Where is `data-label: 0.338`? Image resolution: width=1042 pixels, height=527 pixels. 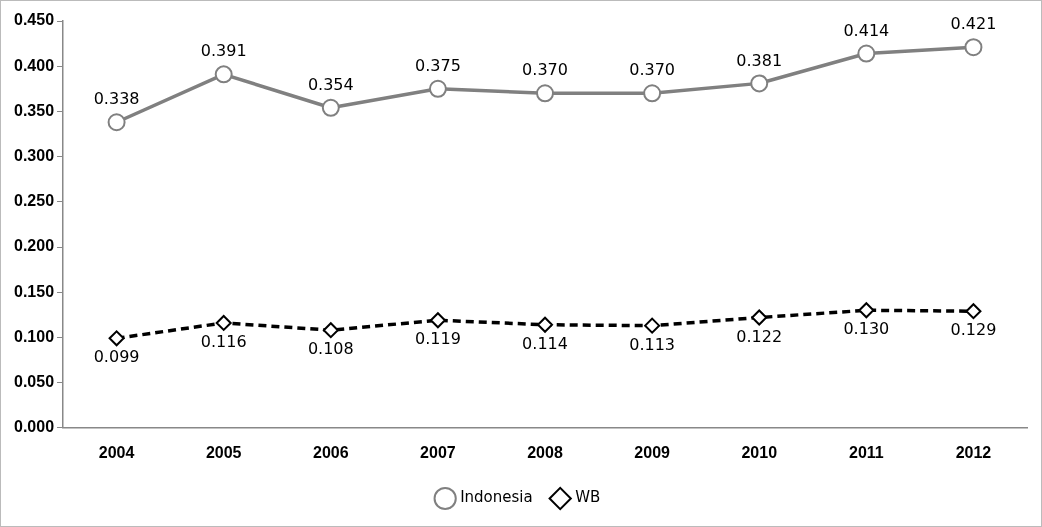 data-label: 0.338 is located at coordinates (116, 99).